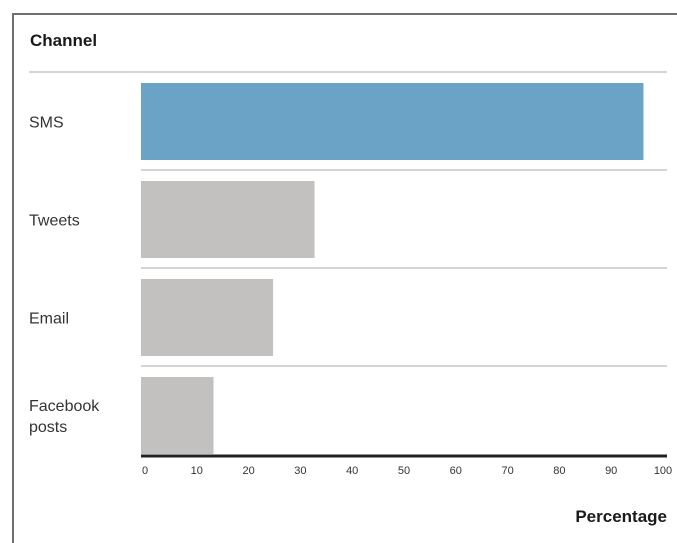  I want to click on x-tick-label: 70, so click(507, 471).